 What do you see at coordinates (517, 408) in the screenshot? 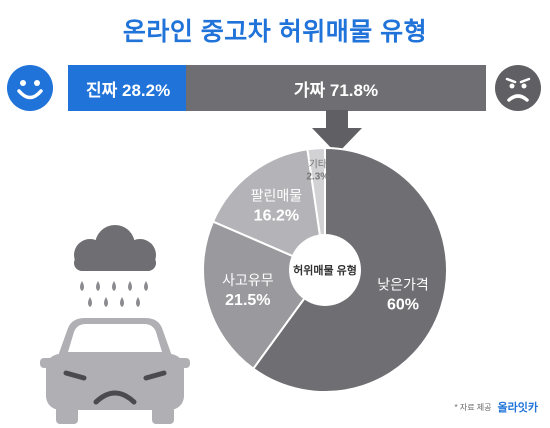
I see `brand-logo: 올라잇카` at bounding box center [517, 408].